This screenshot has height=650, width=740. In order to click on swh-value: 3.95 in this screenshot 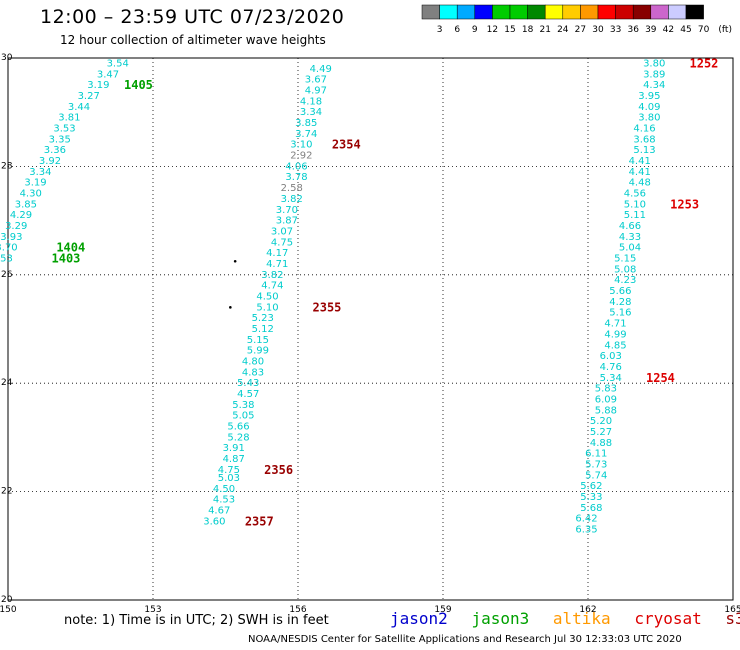, I will do `click(649, 96)`.